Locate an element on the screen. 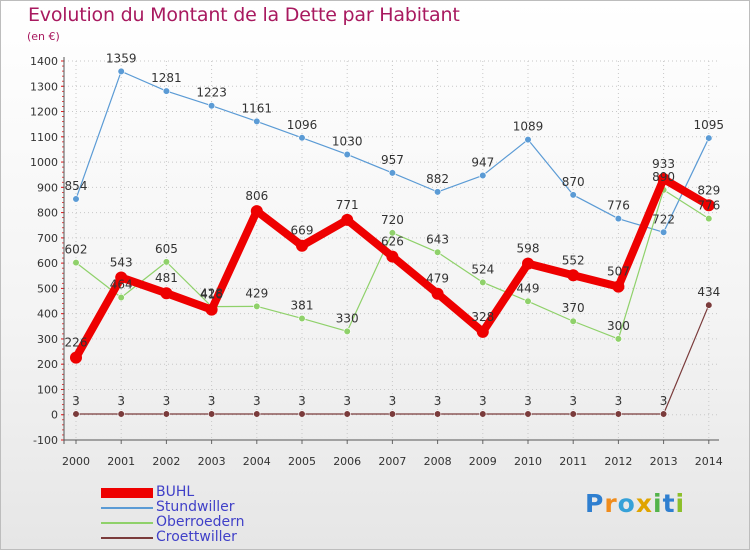 The height and width of the screenshot is (550, 750). legend-swatch-buhl is located at coordinates (127, 493).